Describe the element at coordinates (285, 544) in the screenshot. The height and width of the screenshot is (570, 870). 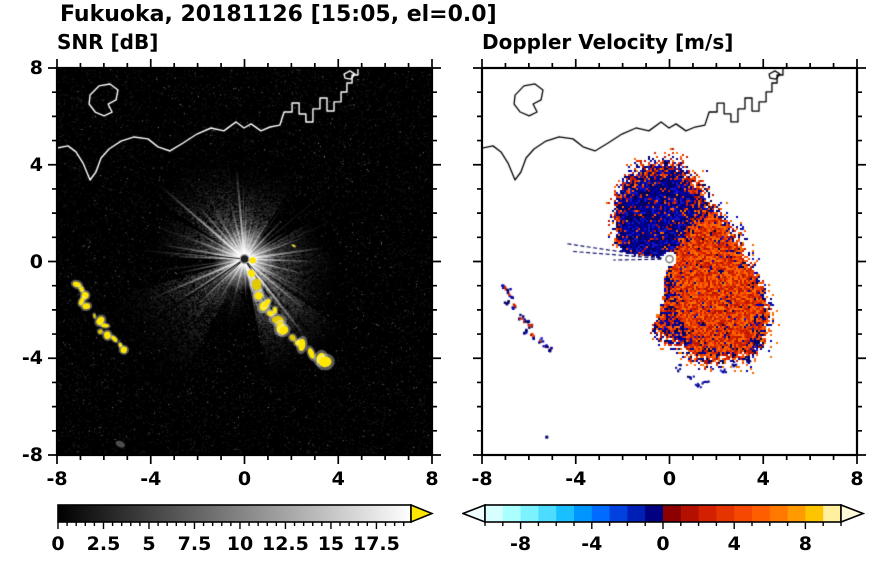
I see `snr-colorbar-tick-label-12.5: 12.5` at that location.